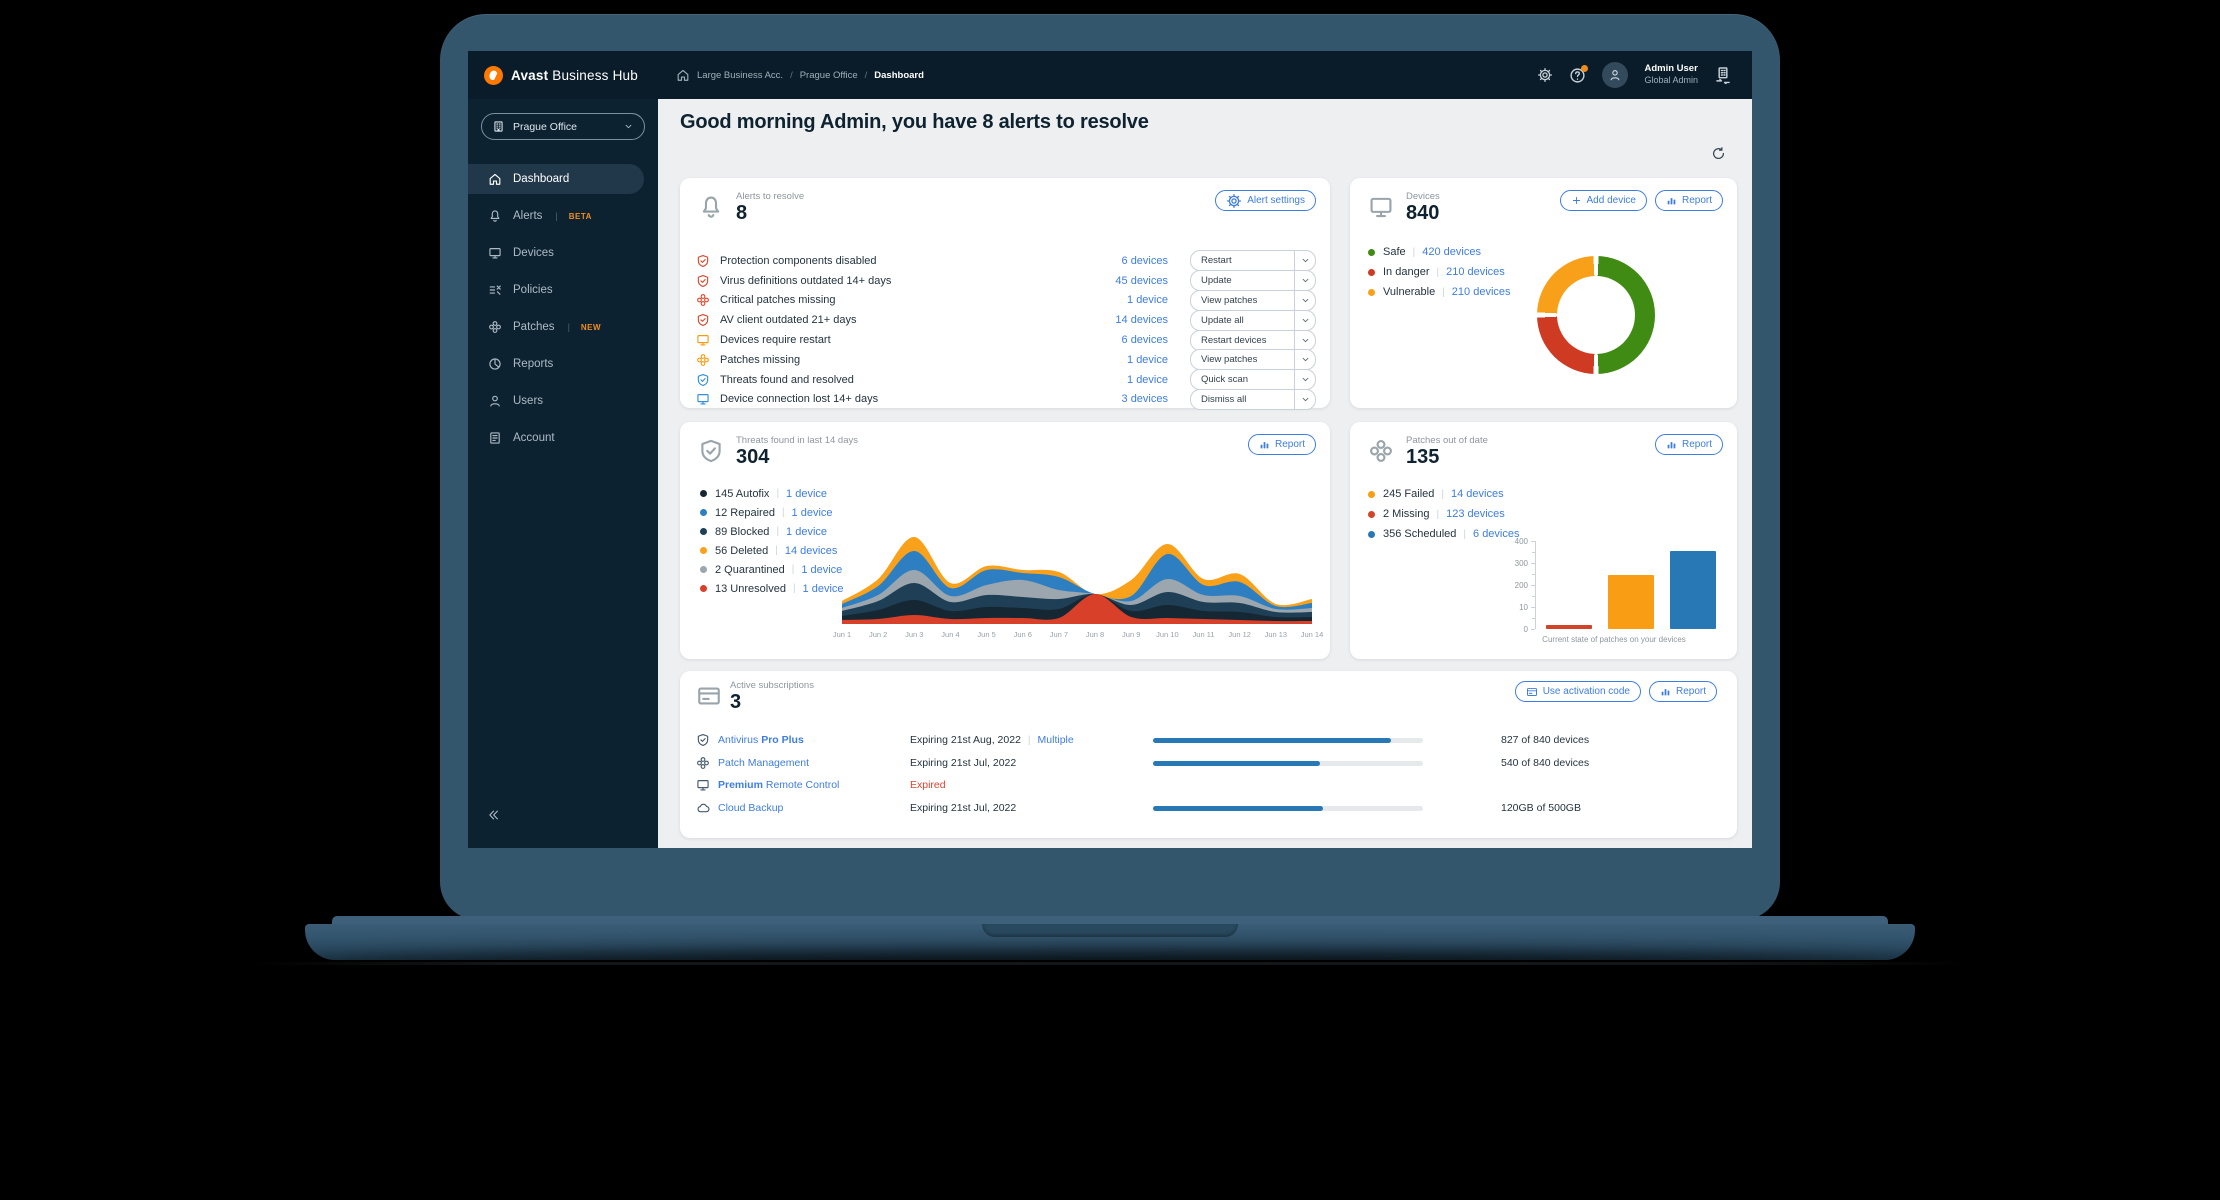 The width and height of the screenshot is (2220, 1200). I want to click on legend-label: 56 Deleted, so click(742, 550).